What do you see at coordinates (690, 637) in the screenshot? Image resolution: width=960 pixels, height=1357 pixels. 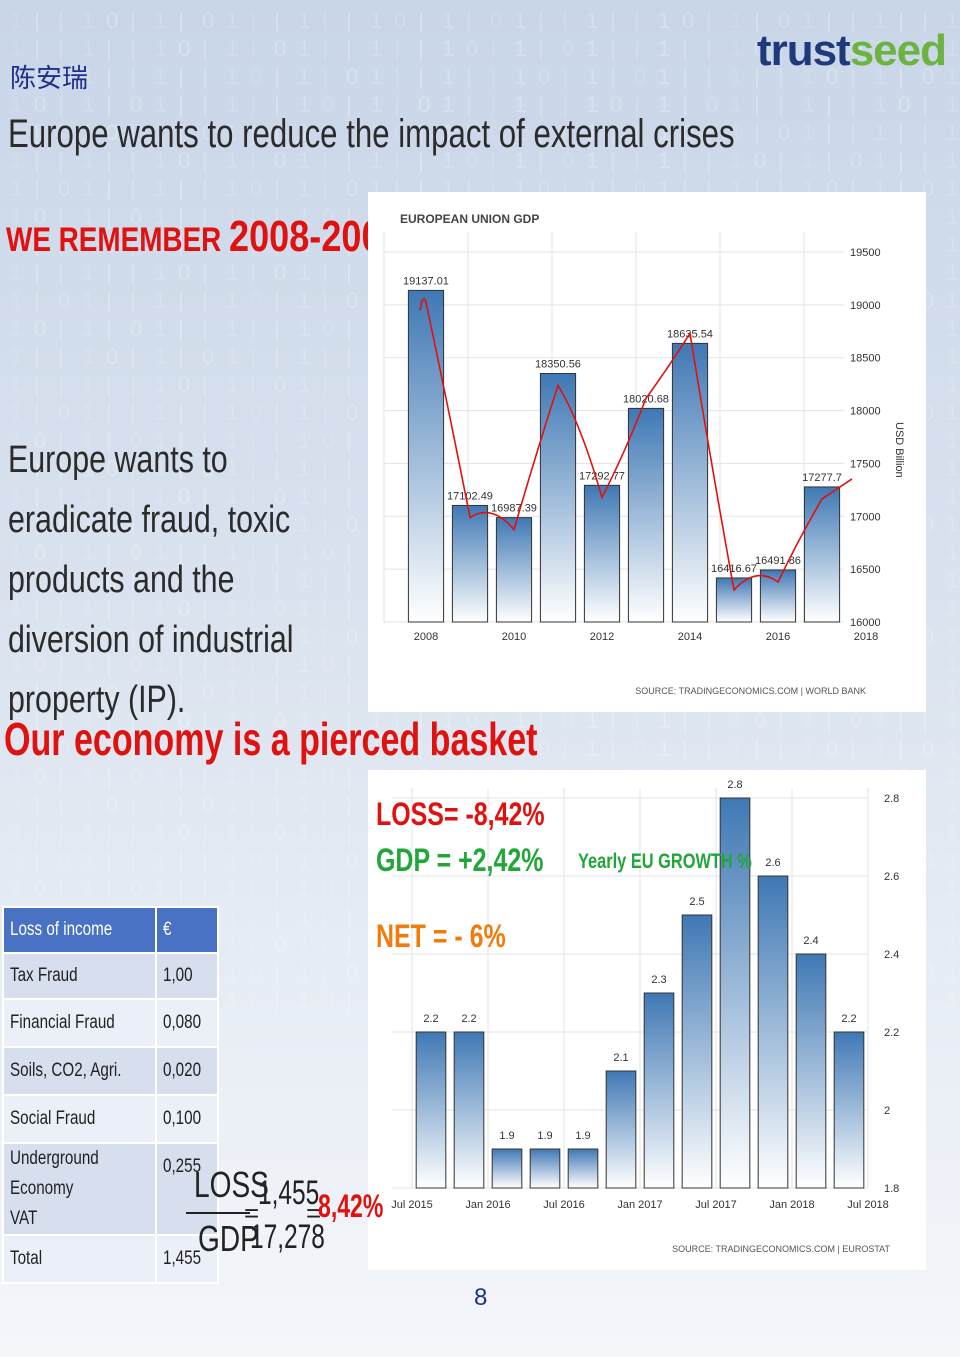 I see `x-tick-label: 2014` at bounding box center [690, 637].